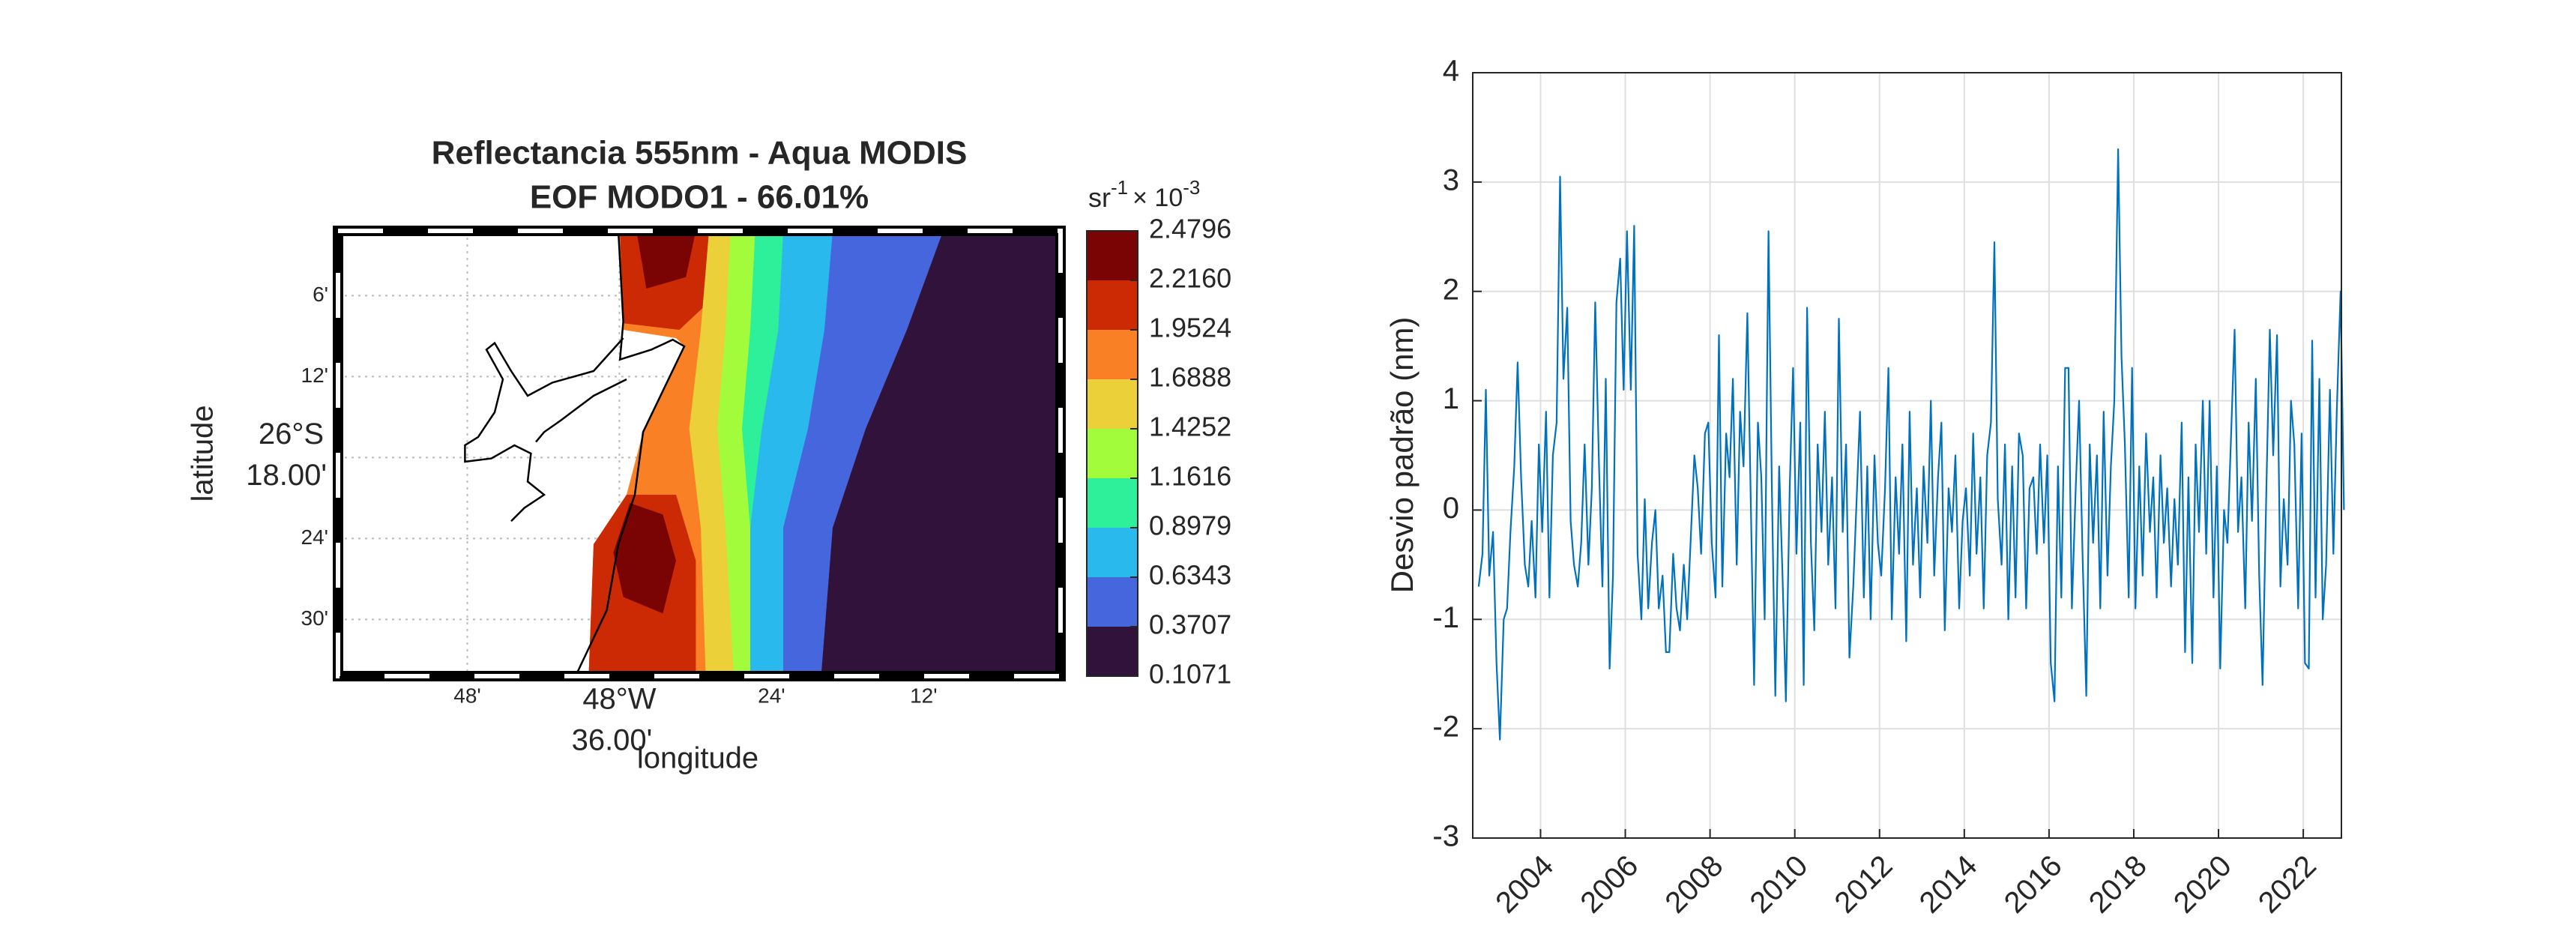  I want to click on x-tick-label: 2012, so click(1864, 884).